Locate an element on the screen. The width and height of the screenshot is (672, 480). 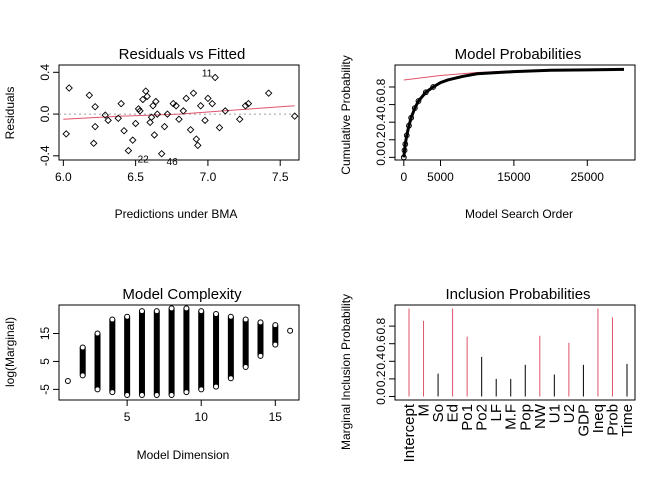
panel-title: Residuals vs Fitted is located at coordinates (182, 54).